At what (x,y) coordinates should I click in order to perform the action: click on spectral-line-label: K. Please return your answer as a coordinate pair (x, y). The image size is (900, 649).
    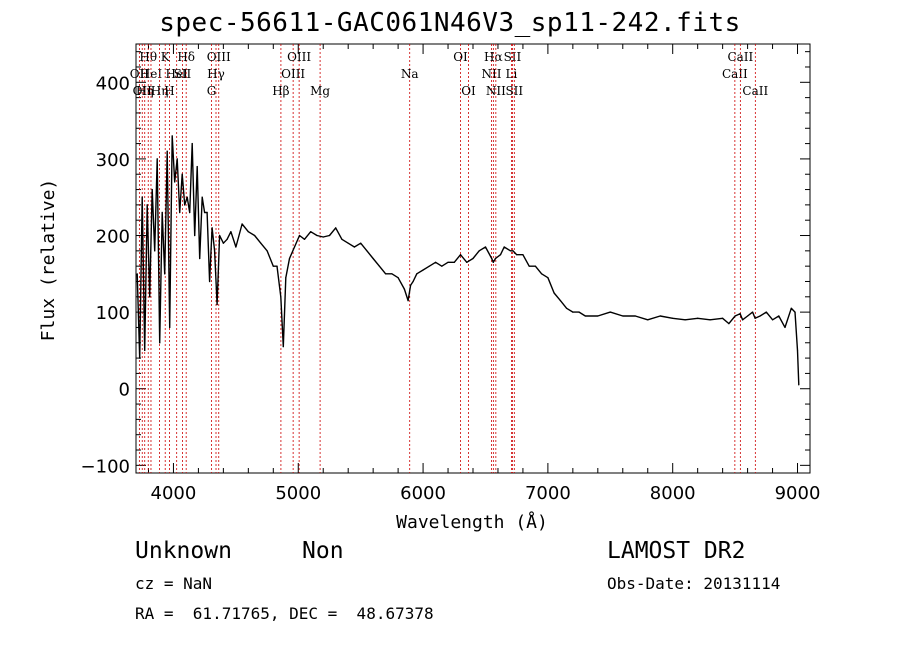
    Looking at the image, I should click on (166, 57).